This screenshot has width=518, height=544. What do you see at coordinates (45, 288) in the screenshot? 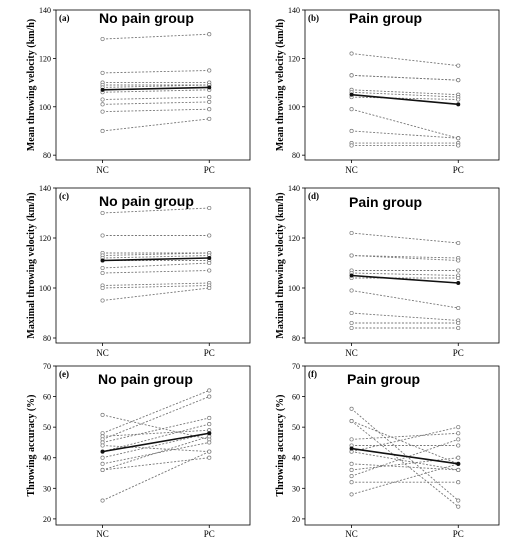
I see `y-tick-label: 100` at bounding box center [45, 288].